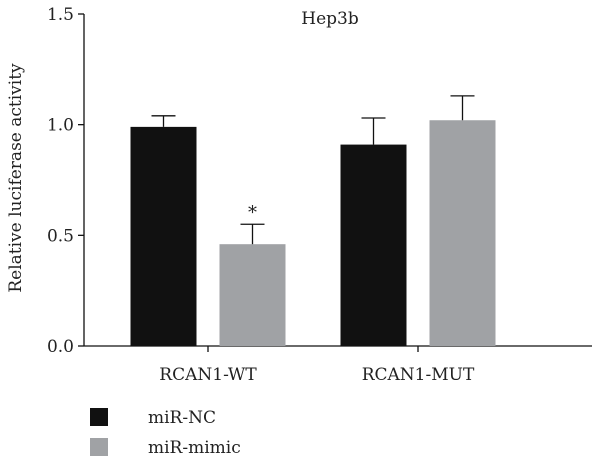  I want to click on significance-marker: *, so click(252, 212).